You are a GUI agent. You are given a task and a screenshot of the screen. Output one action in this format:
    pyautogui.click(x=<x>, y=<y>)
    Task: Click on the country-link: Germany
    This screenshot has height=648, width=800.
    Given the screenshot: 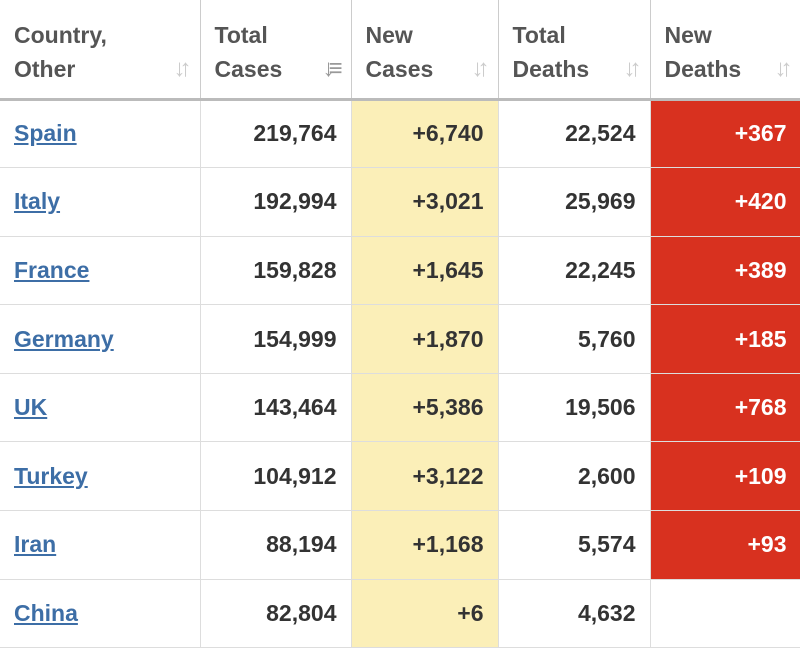 What is the action you would take?
    pyautogui.click(x=64, y=338)
    